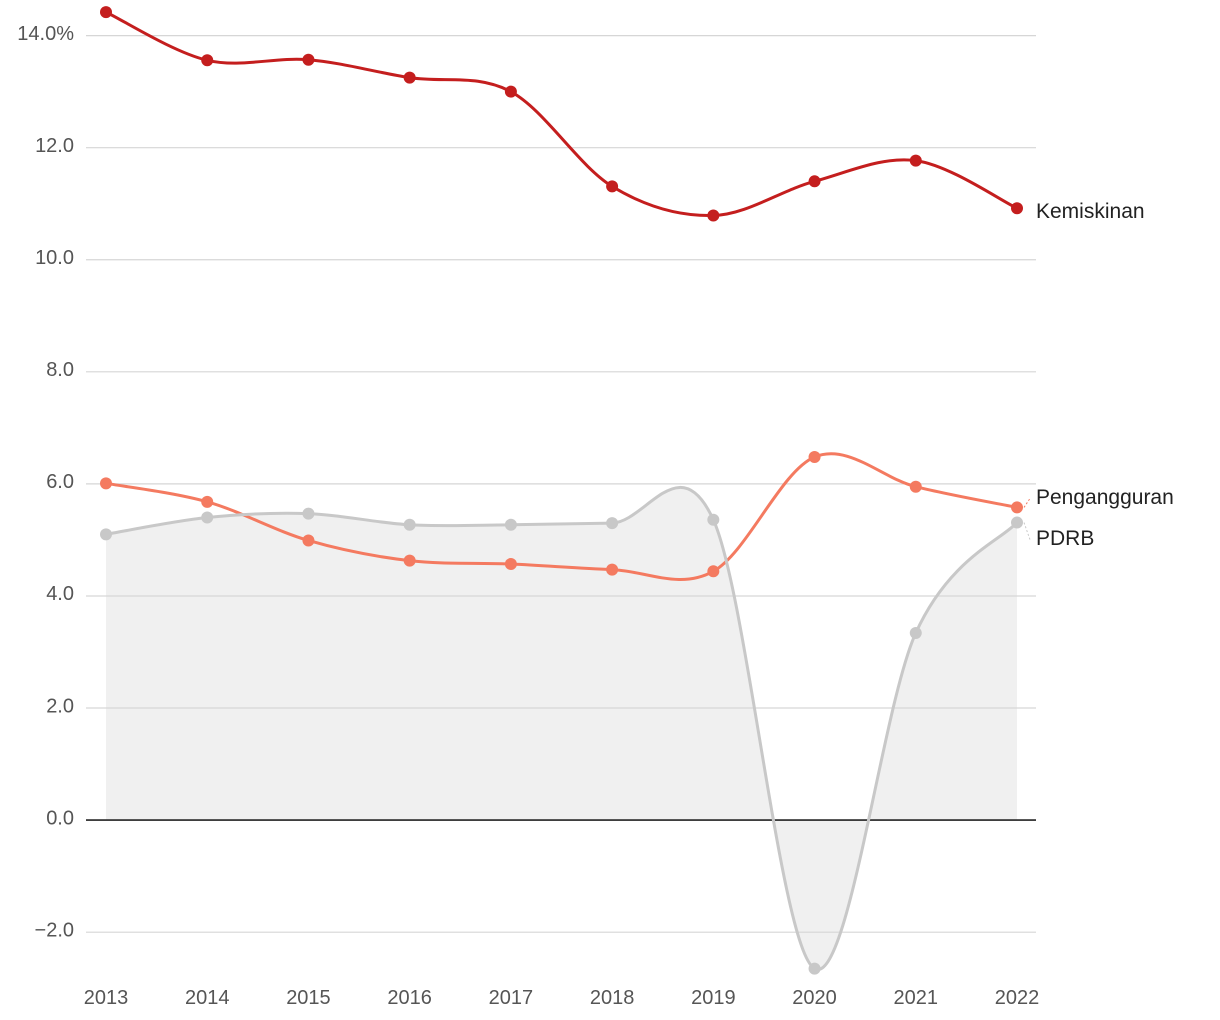  I want to click on series-line-pengangguran, so click(561, 516).